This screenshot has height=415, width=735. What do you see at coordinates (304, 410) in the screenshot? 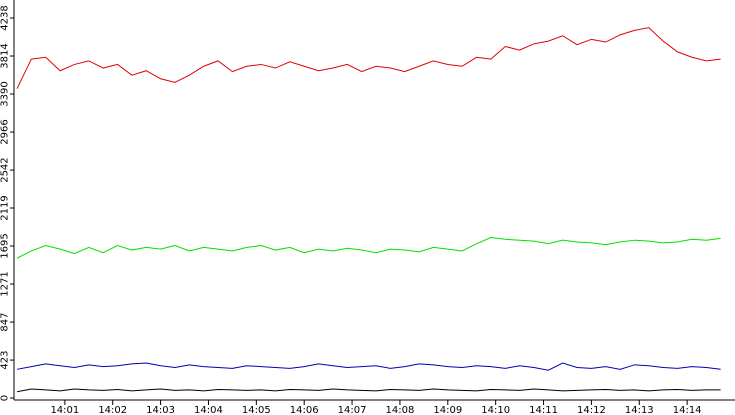
I see `x-tick-label: 14:06` at bounding box center [304, 410].